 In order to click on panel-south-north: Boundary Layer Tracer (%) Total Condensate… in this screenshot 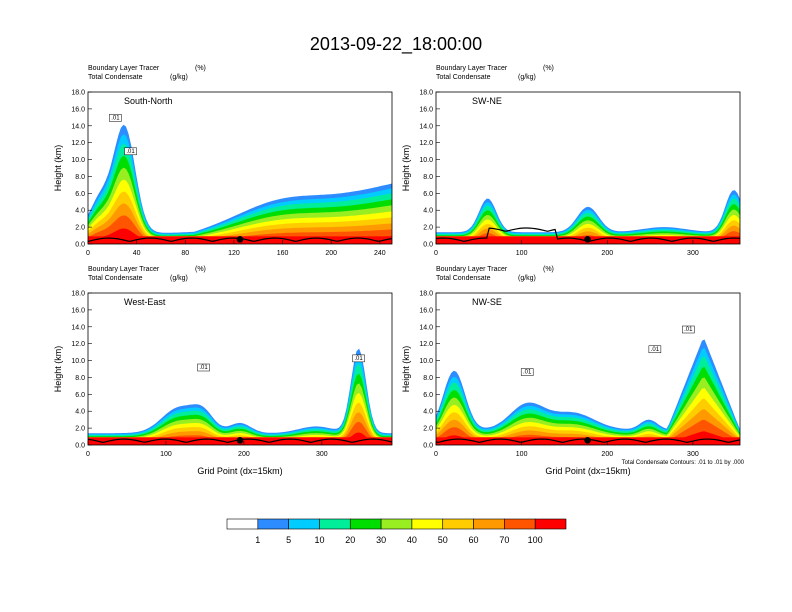, I will do `click(223, 161)`.